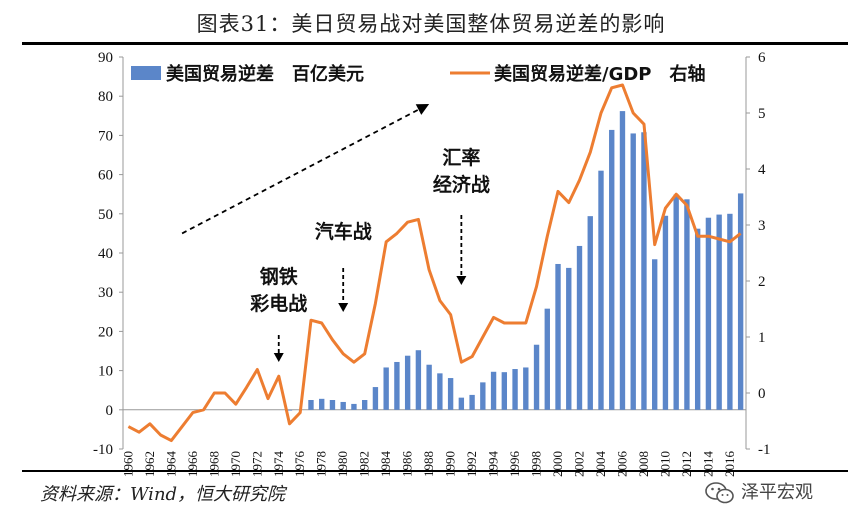 The image size is (862, 520). I want to click on x-tick-label: 2016, so click(729, 464).